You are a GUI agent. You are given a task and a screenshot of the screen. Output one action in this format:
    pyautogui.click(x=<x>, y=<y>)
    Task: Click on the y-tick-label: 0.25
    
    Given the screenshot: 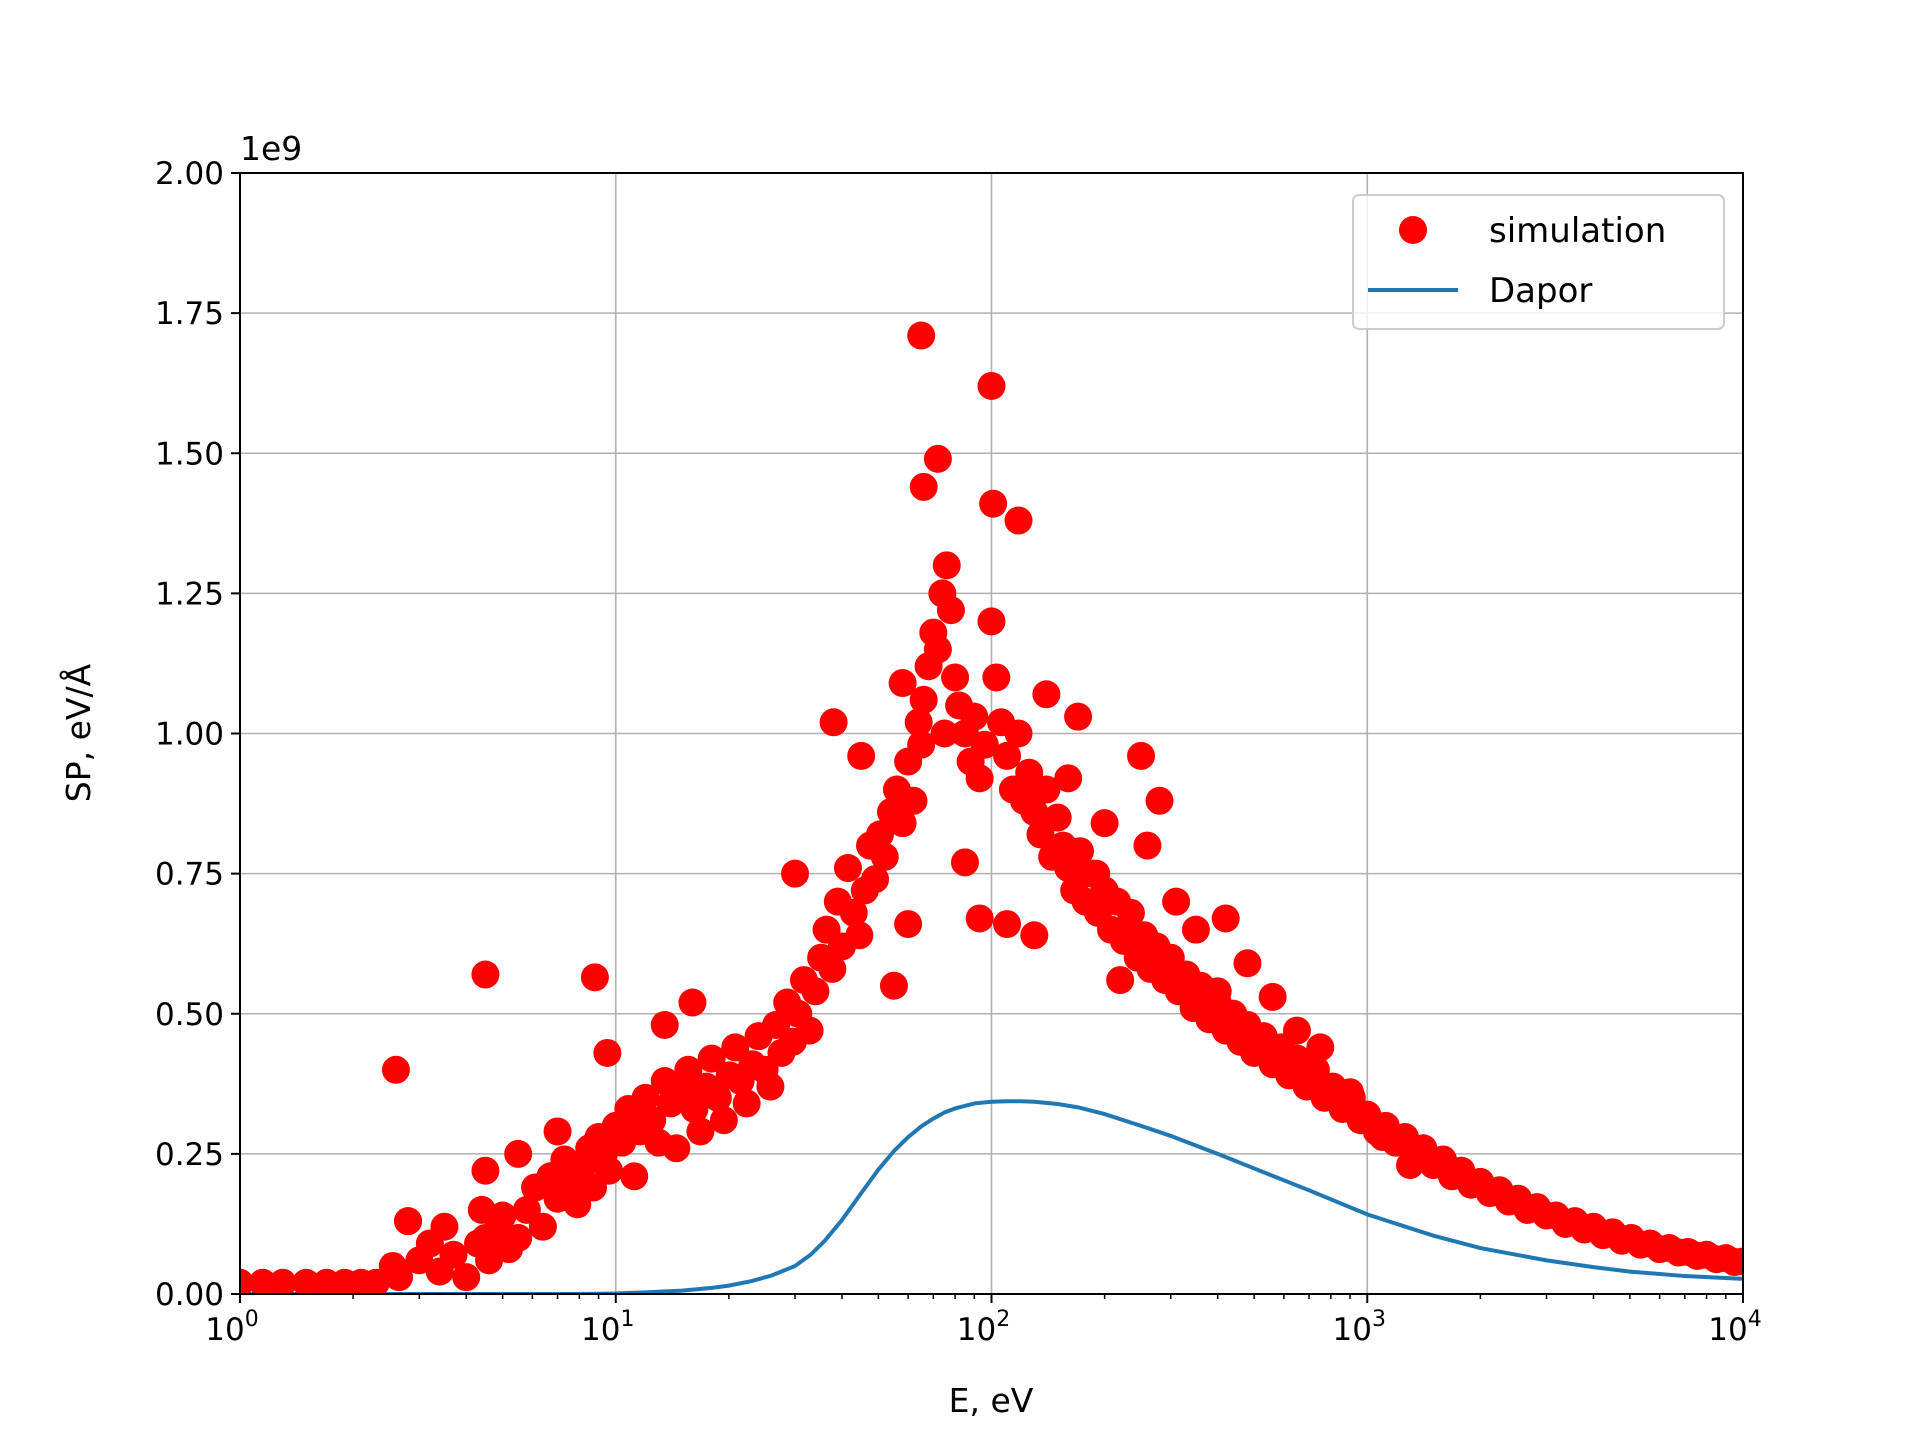 What is the action you would take?
    pyautogui.click(x=189, y=1155)
    